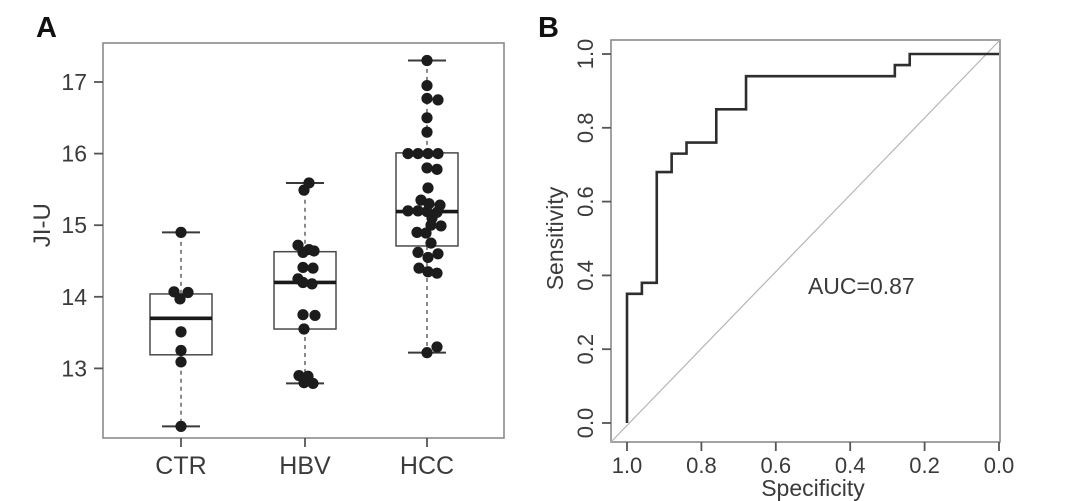  What do you see at coordinates (74, 368) in the screenshot?
I see `y-tick-label: 13` at bounding box center [74, 368].